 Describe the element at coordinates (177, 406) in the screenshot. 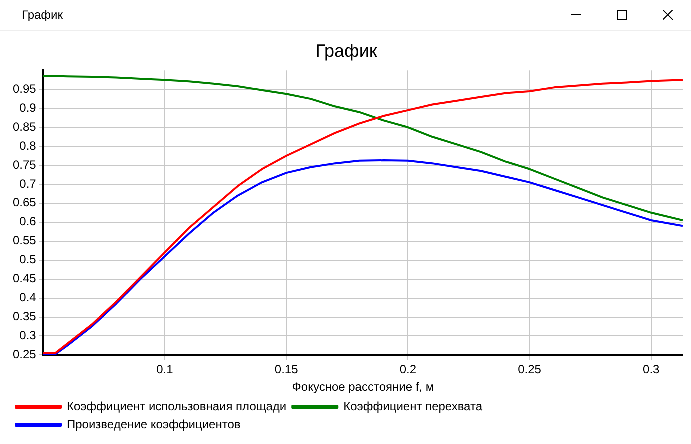

I see `legend-label: Коэффициент использовнаия площади` at that location.